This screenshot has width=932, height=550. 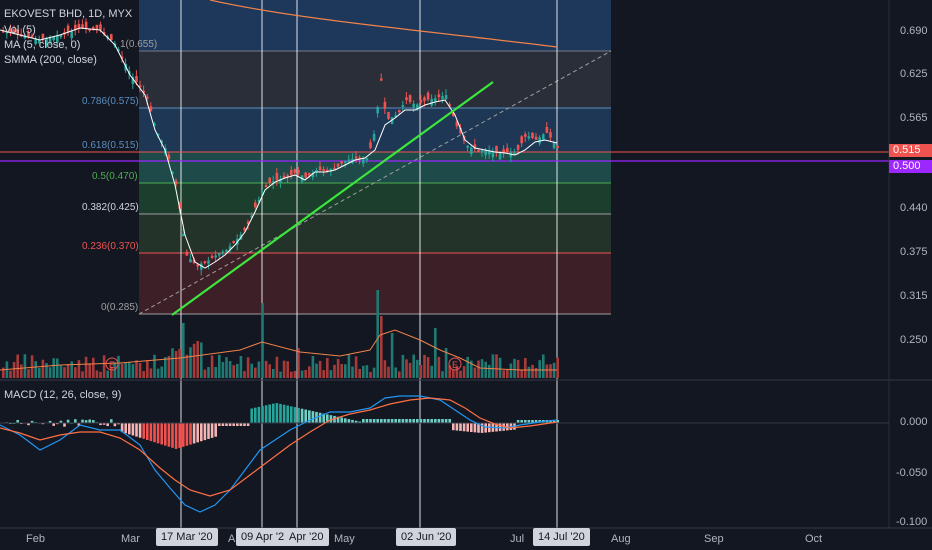 What do you see at coordinates (912, 522) in the screenshot?
I see `macd-tick: -0.100` at bounding box center [912, 522].